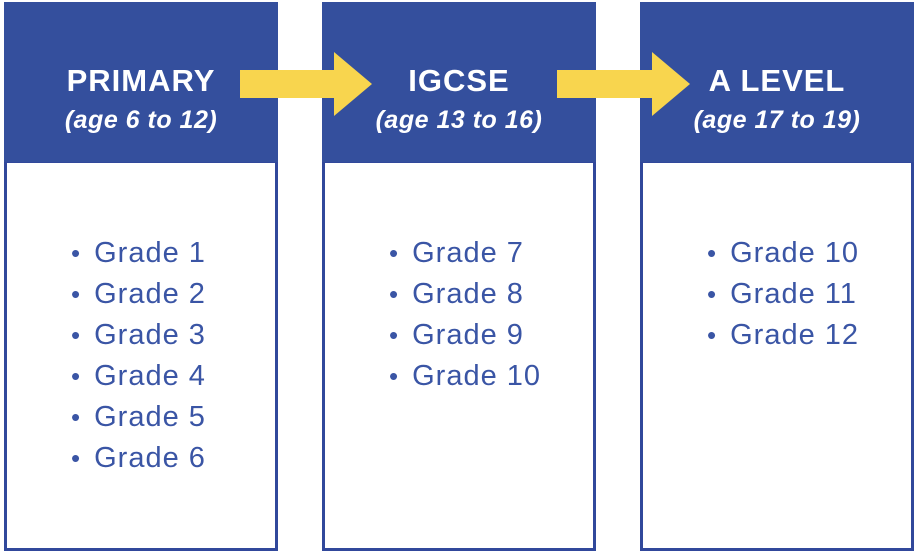 Image resolution: width=917 pixels, height=554 pixels. I want to click on stage-title: PRIMARY, so click(141, 81).